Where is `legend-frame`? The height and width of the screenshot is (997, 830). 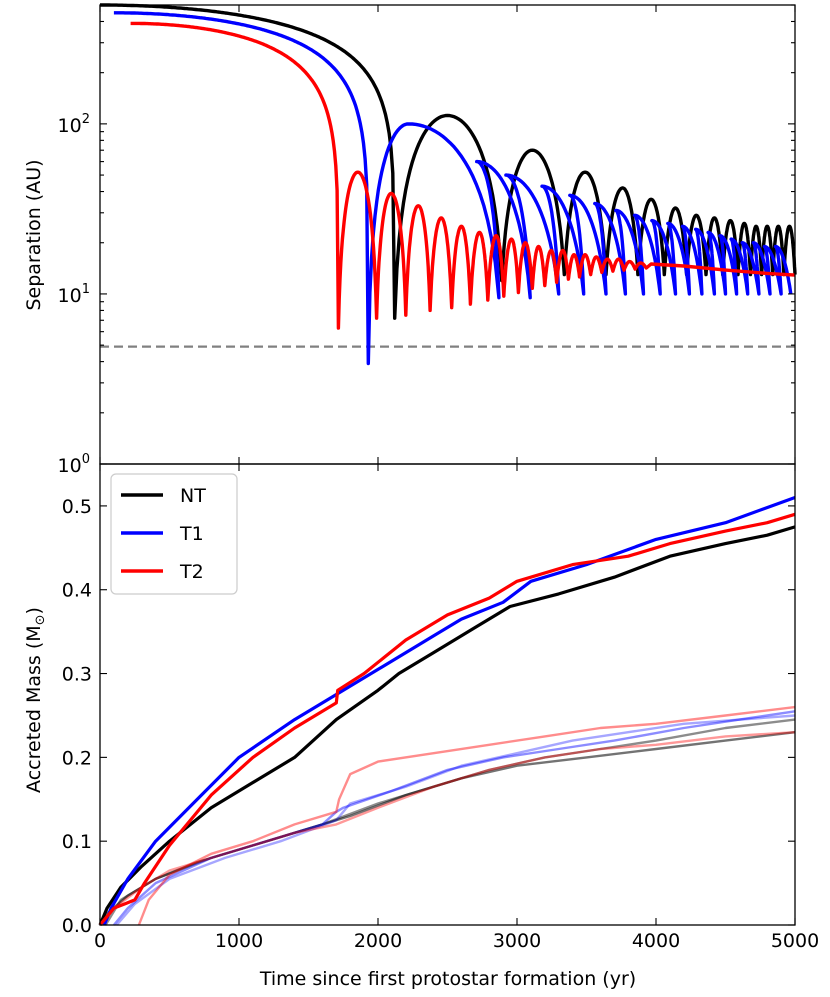 legend-frame is located at coordinates (174, 534).